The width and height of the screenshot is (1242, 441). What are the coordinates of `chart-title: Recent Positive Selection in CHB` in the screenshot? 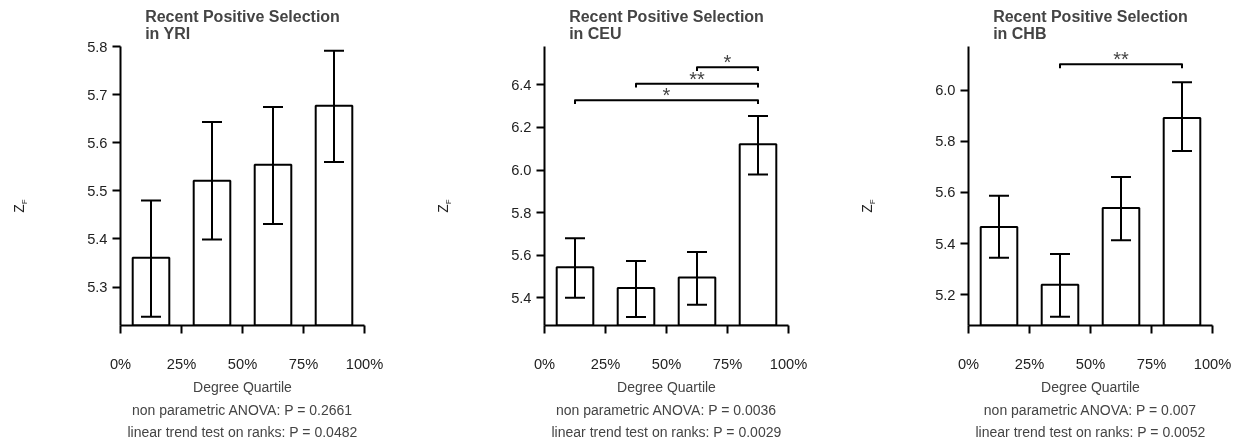 It's located at (1090, 24).